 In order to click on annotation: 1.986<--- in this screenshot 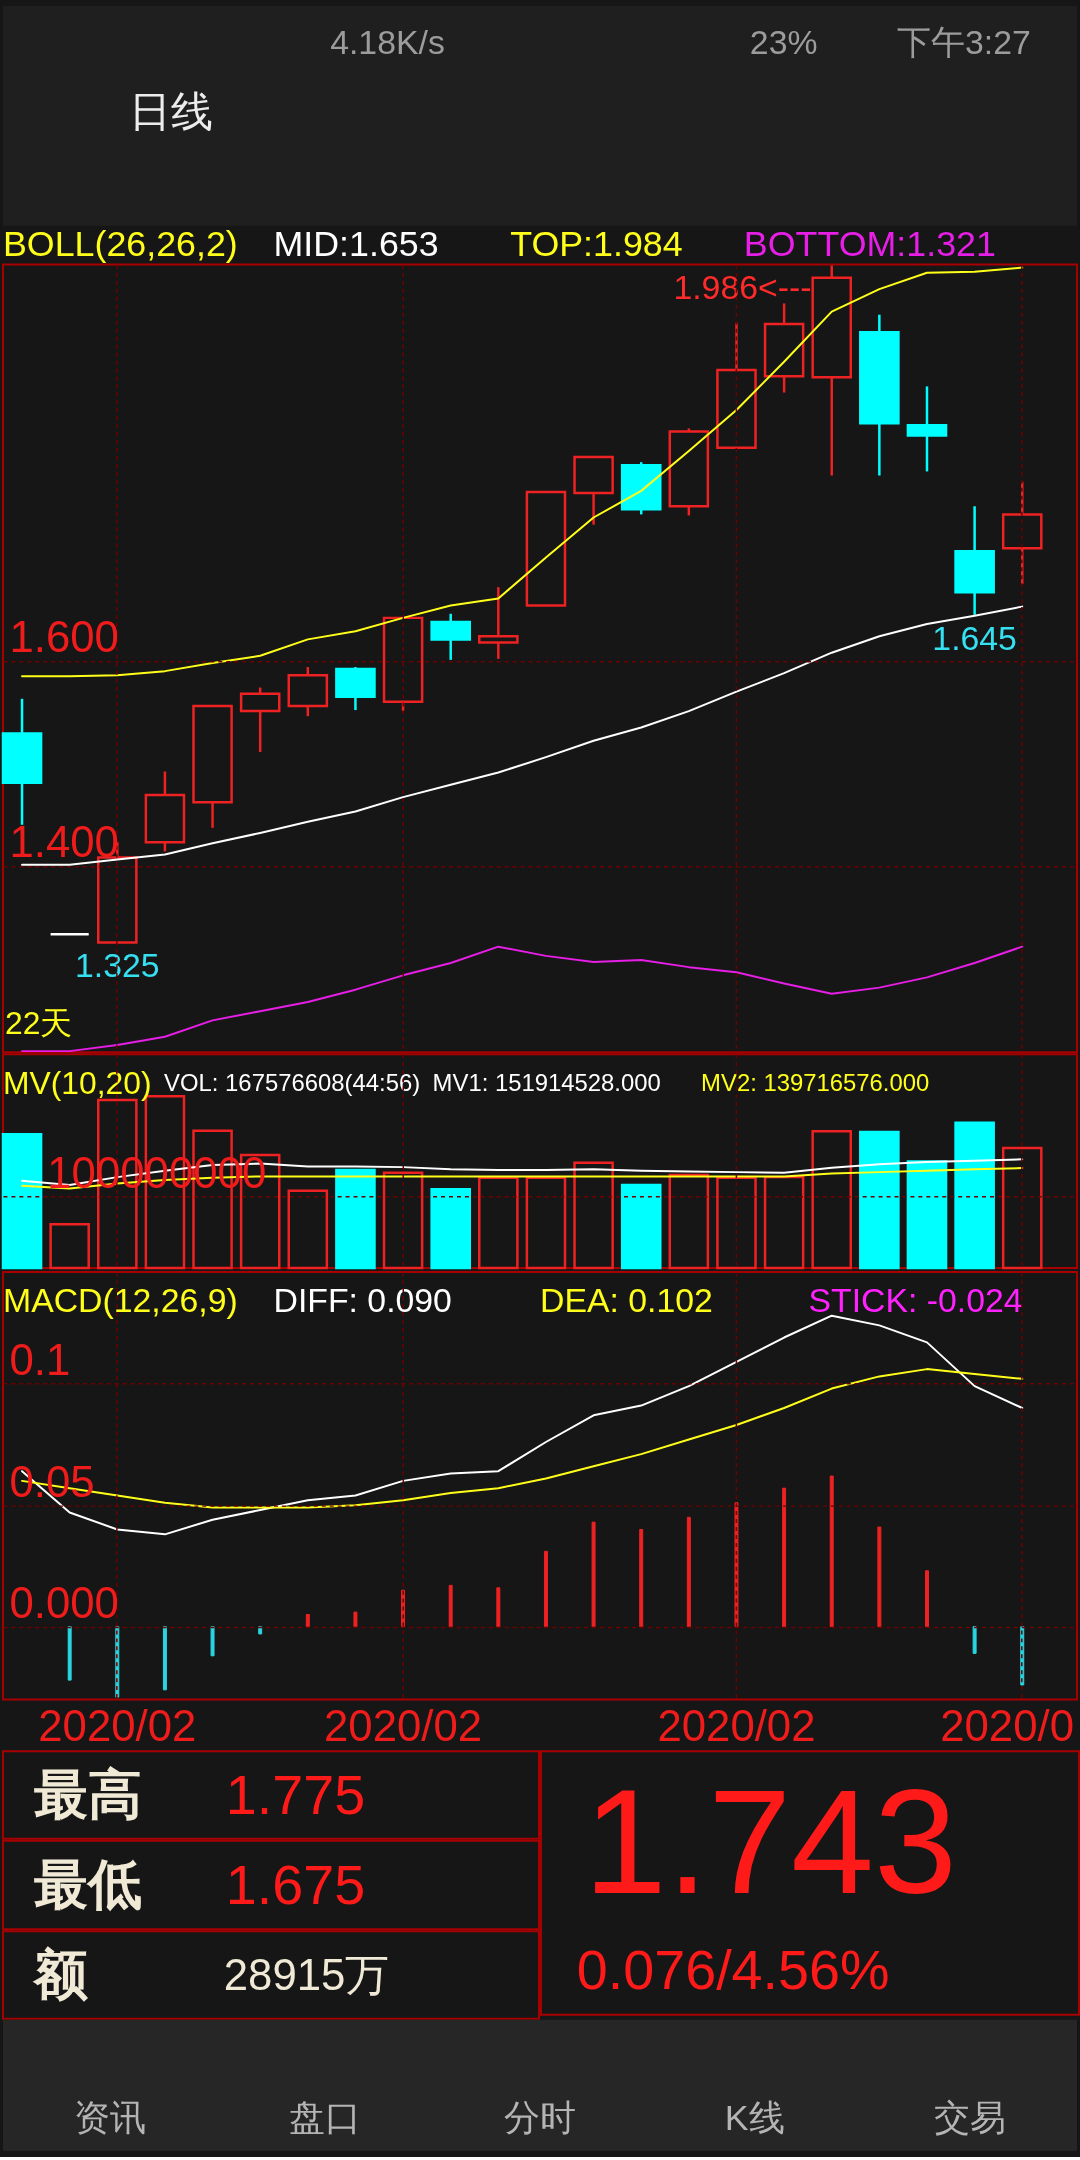, I will do `click(742, 287)`.